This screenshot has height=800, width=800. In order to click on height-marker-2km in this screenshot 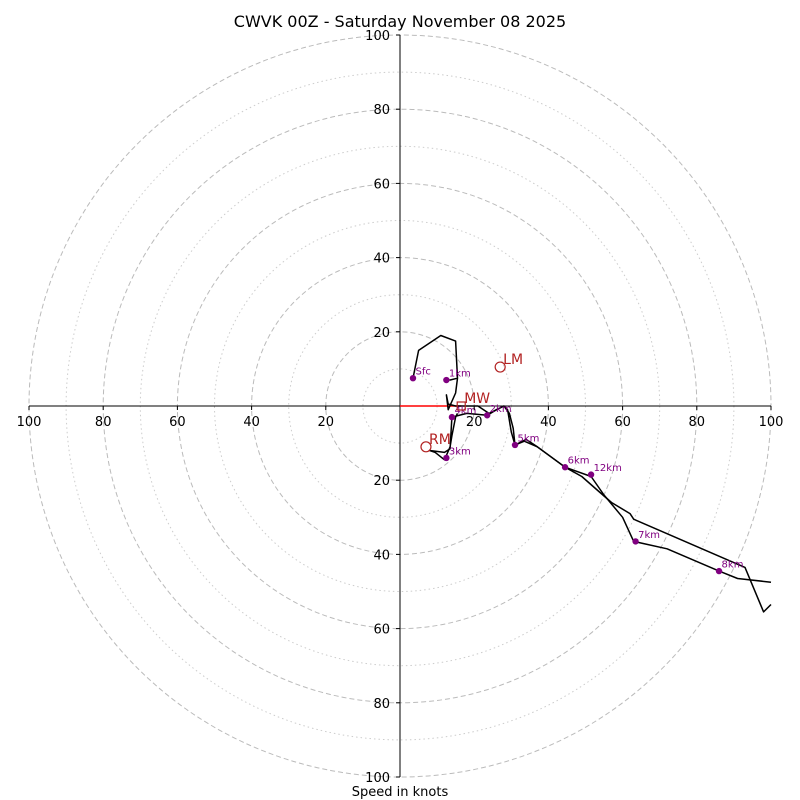, I will do `click(487, 415)`.